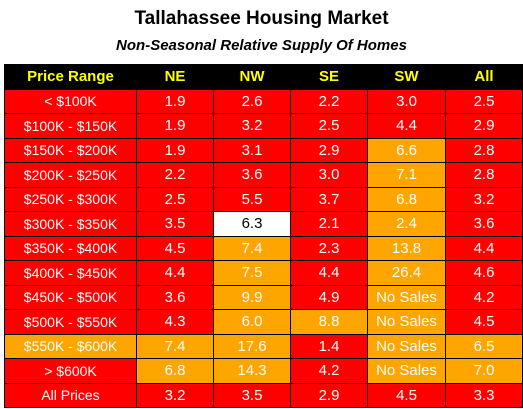 The image size is (523, 409). I want to click on cell-nw: 7.5, so click(252, 273).